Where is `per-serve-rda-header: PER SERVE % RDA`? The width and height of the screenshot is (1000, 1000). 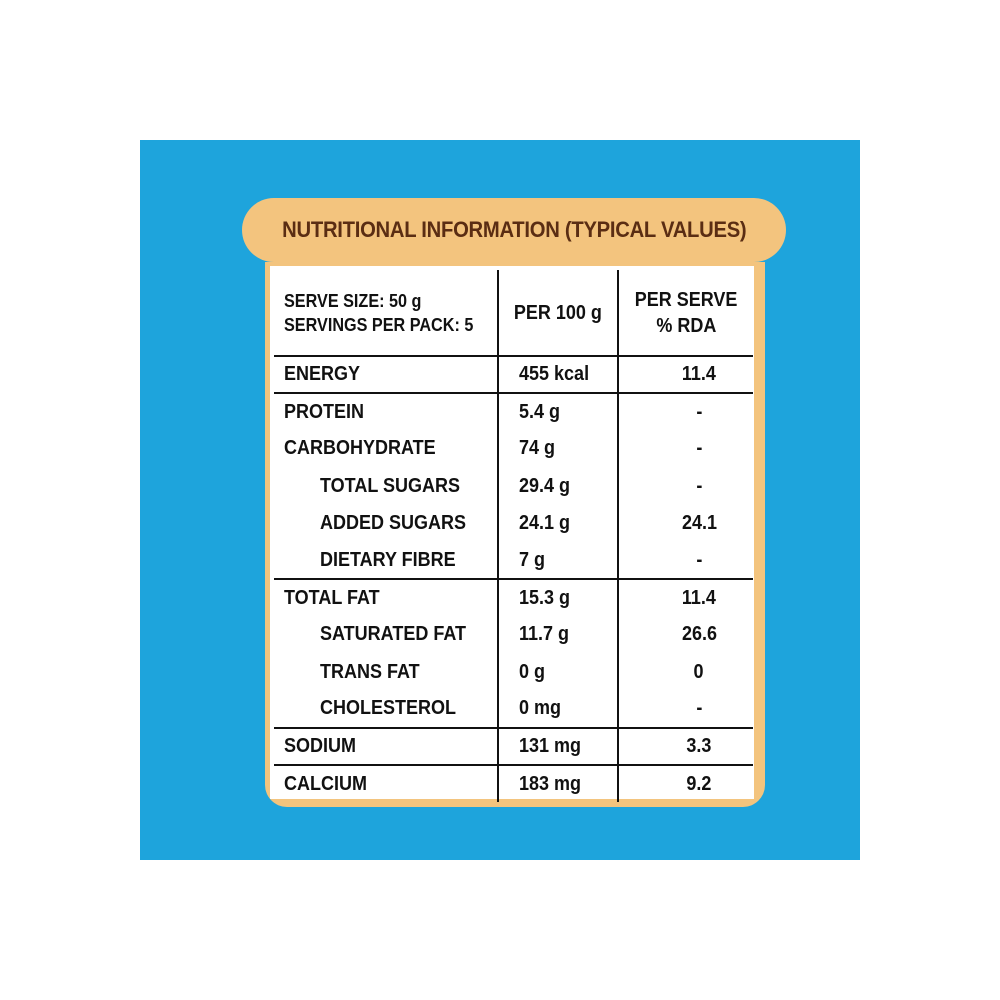
per-serve-rda-header: PER SERVE % RDA is located at coordinates (685, 313).